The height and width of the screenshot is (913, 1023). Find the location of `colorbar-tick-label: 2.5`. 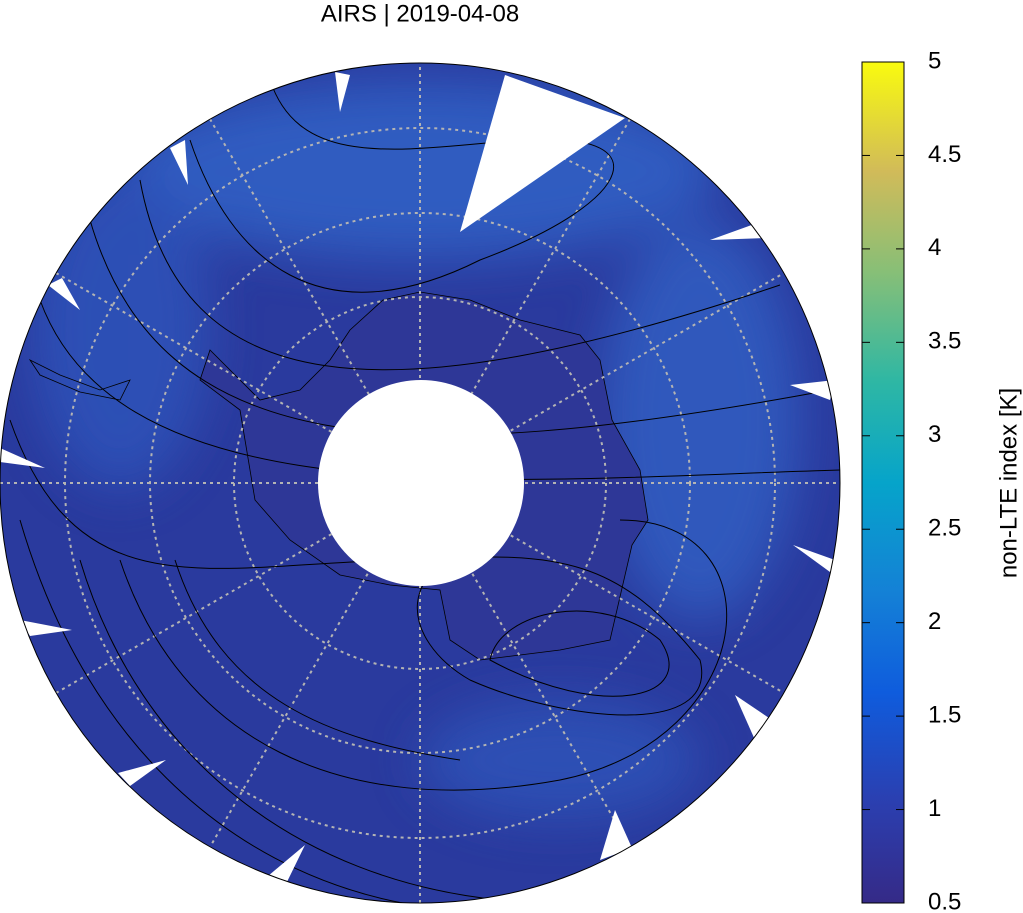

colorbar-tick-label: 2.5 is located at coordinates (944, 528).